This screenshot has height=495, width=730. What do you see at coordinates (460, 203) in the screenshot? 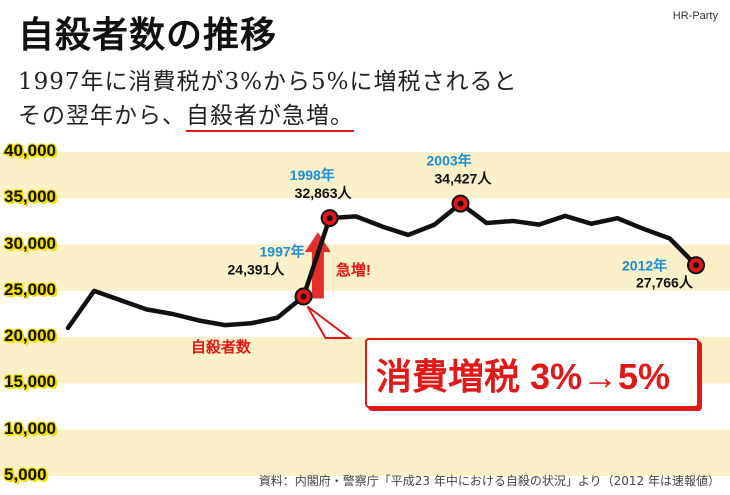
I see `highlight-marker-dot-2003` at bounding box center [460, 203].